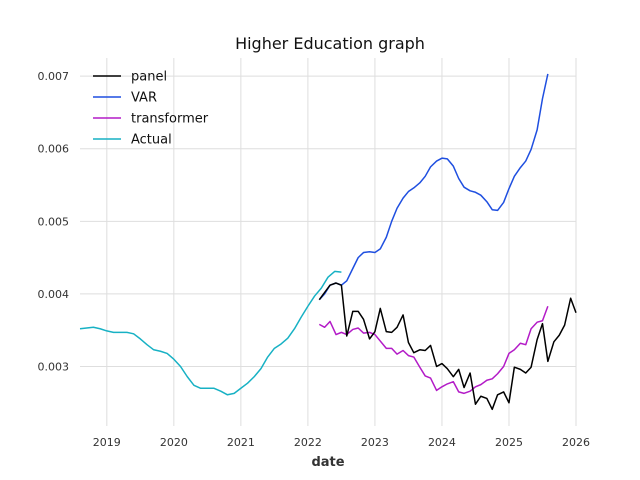 This screenshot has height=480, width=640. I want to click on chart-title: Higher Education graph, so click(330, 43).